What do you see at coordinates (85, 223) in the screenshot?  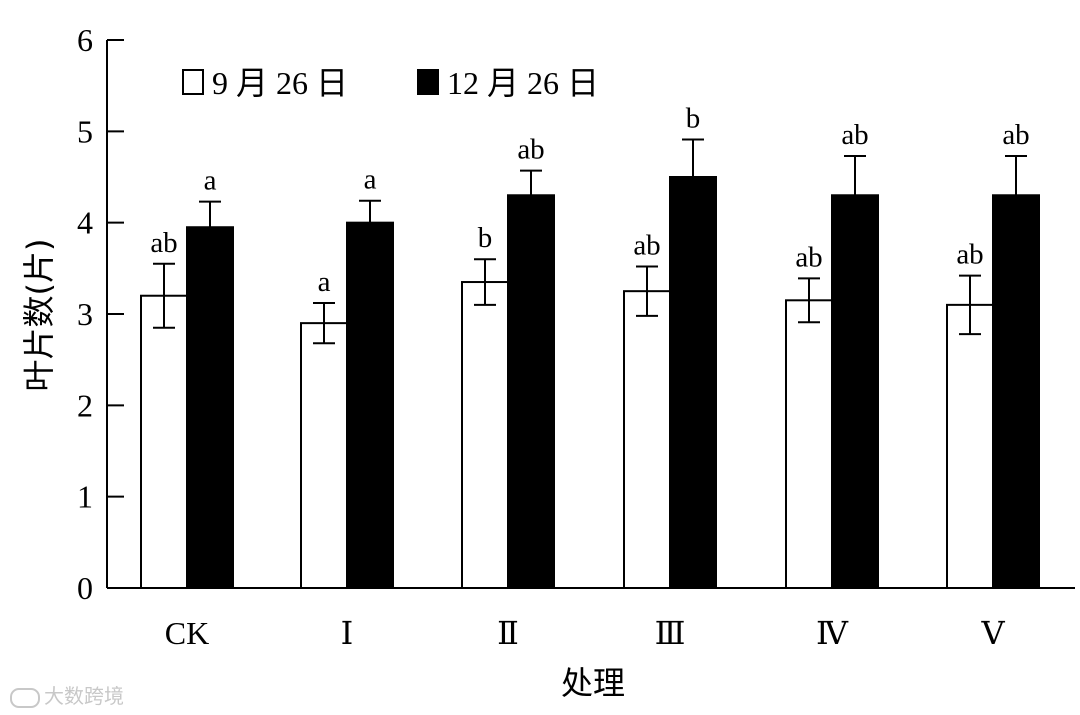 I see `y-tick-label: 4` at bounding box center [85, 223].